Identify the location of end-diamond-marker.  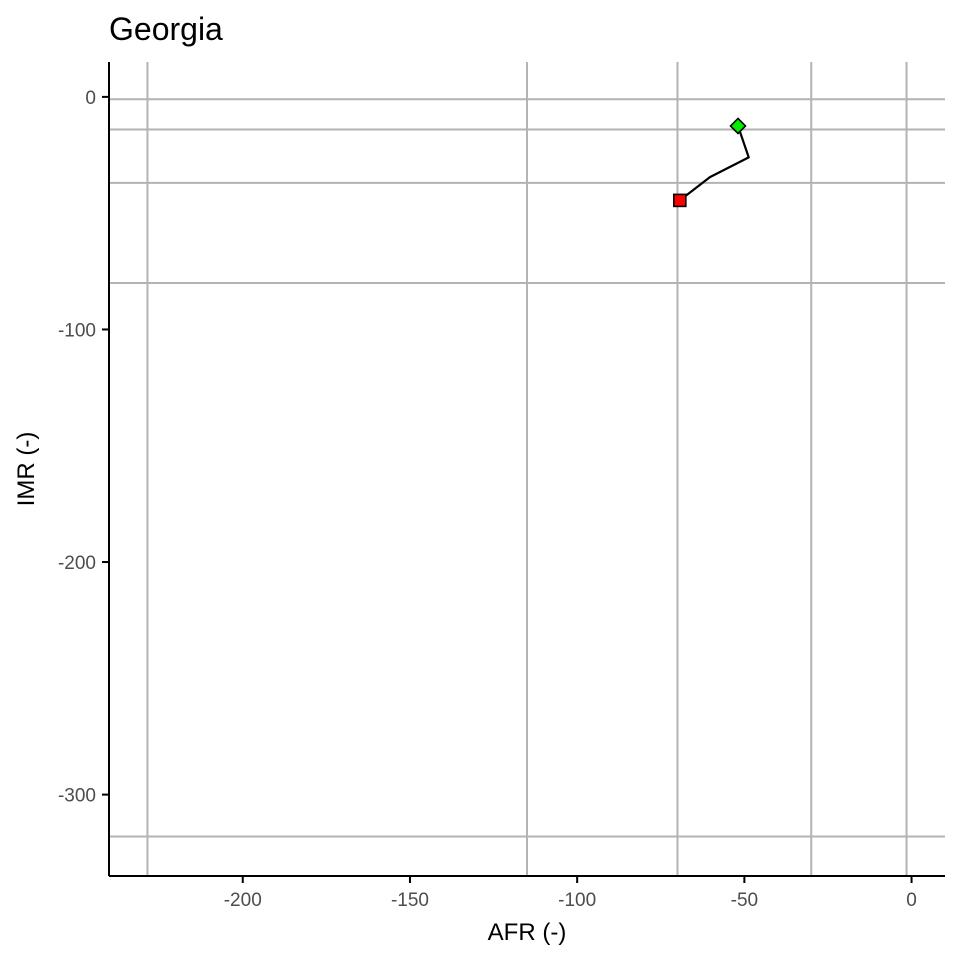
(738, 126).